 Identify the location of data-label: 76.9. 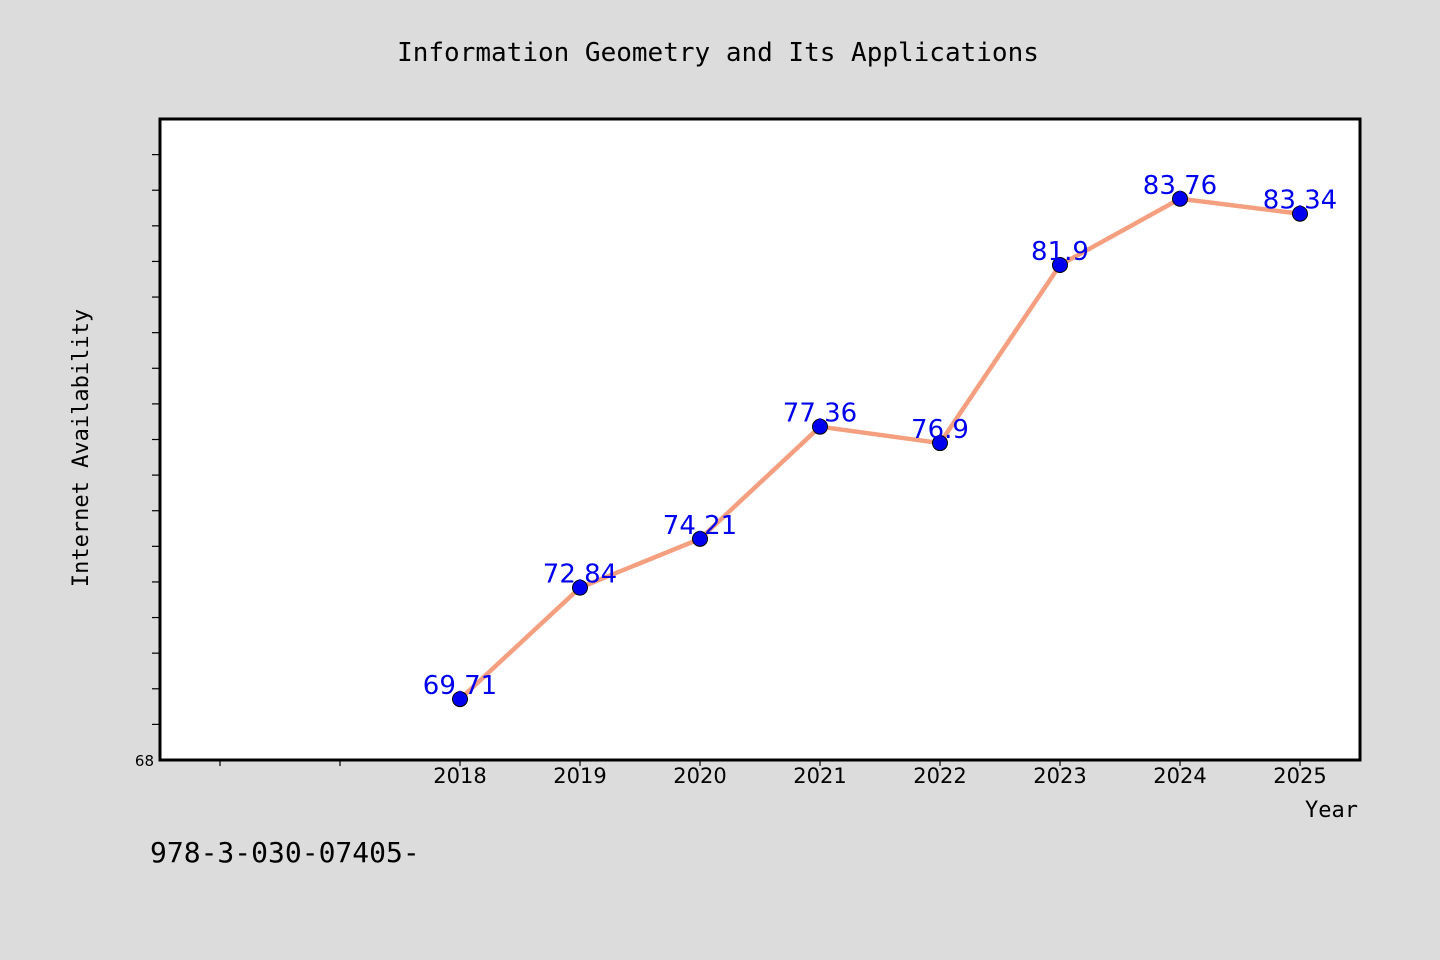
(940, 430).